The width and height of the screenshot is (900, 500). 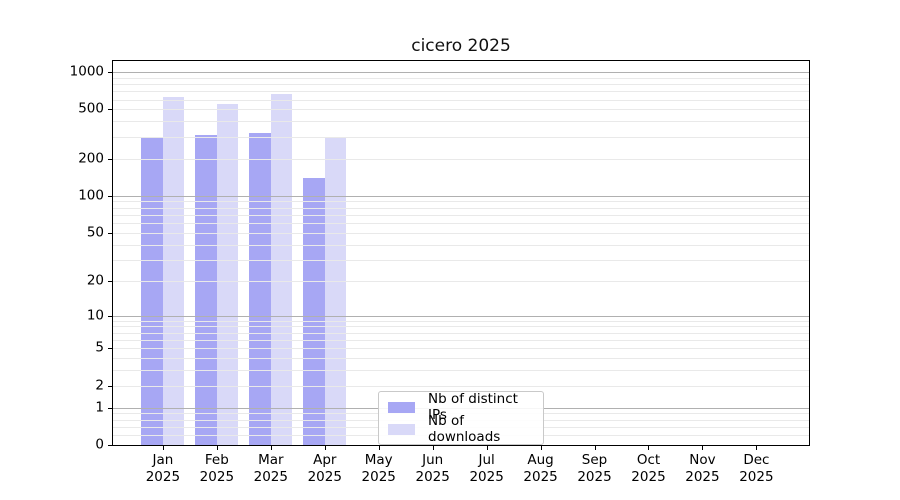 I want to click on x-tick-month: Mar, so click(x=271, y=460).